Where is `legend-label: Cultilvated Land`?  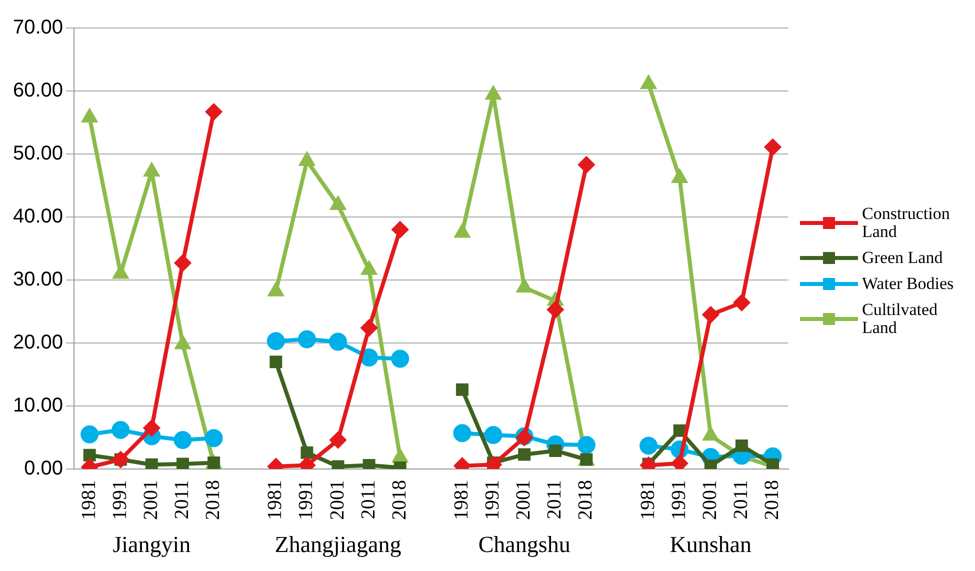
legend-label: Cultilvated Land is located at coordinates (900, 318).